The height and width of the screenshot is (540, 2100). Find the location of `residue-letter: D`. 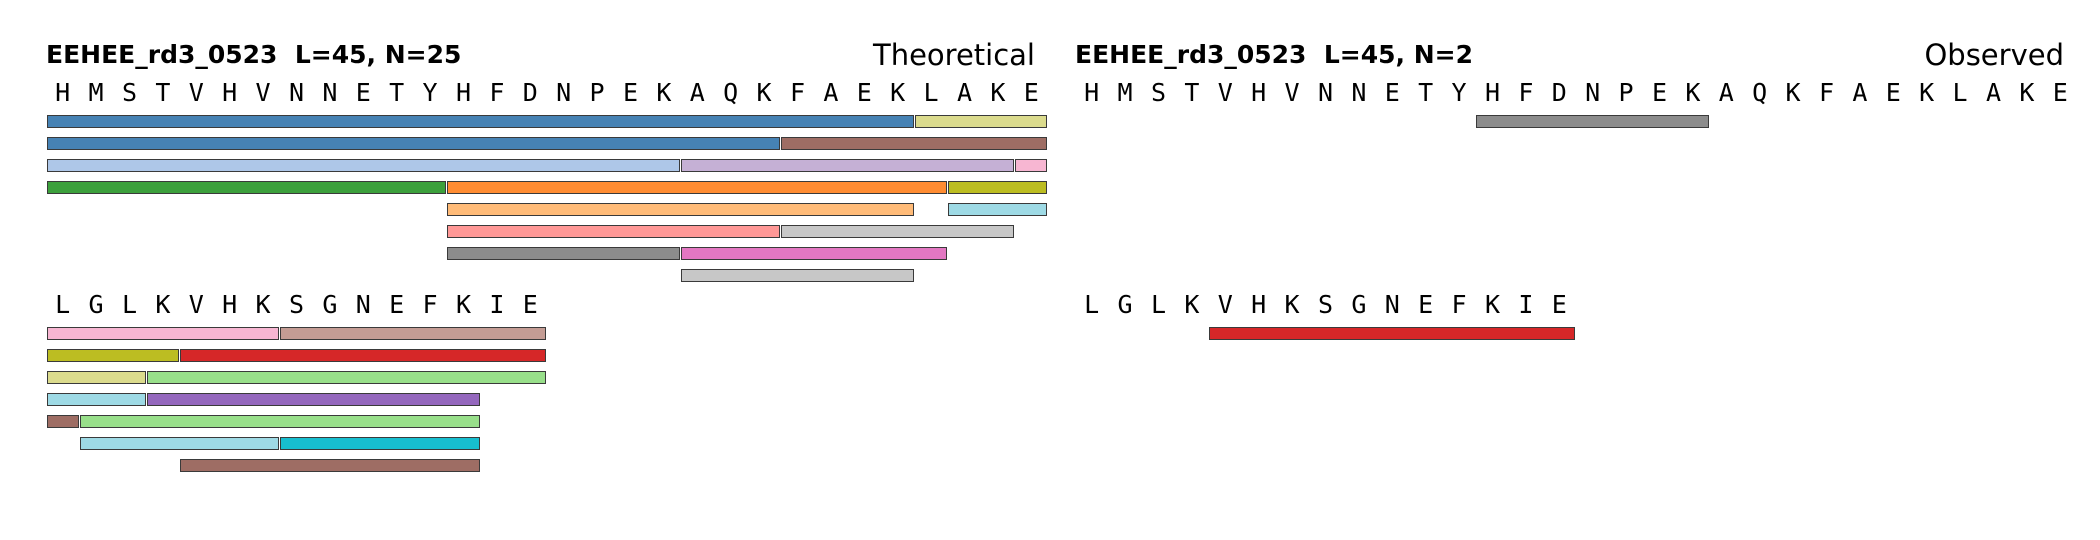

residue-letter: D is located at coordinates (1559, 92).